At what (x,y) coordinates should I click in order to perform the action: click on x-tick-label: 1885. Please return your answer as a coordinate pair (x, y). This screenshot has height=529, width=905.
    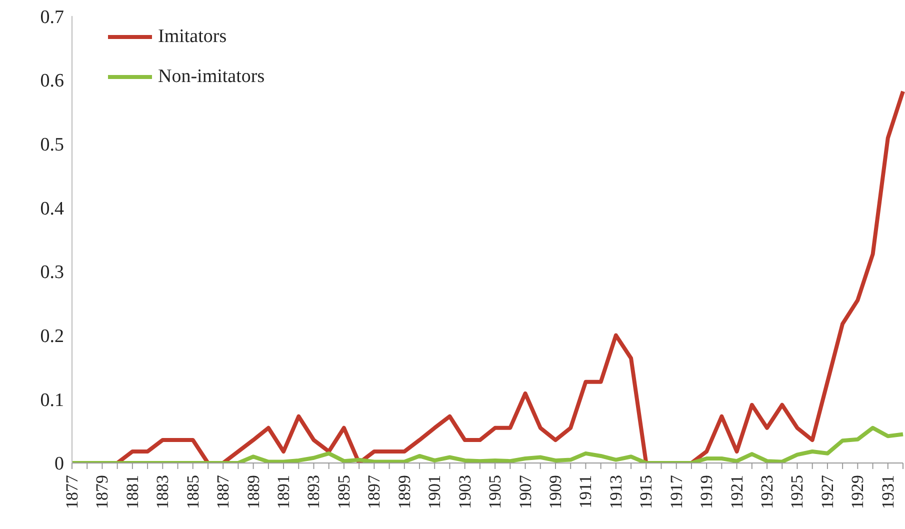
    Looking at the image, I should click on (192, 492).